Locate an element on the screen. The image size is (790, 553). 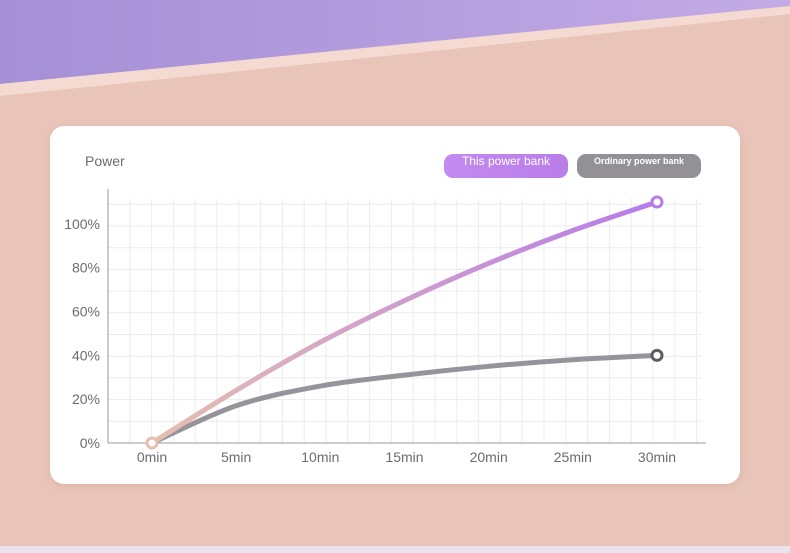
x-tick-label: 15min is located at coordinates (404, 457).